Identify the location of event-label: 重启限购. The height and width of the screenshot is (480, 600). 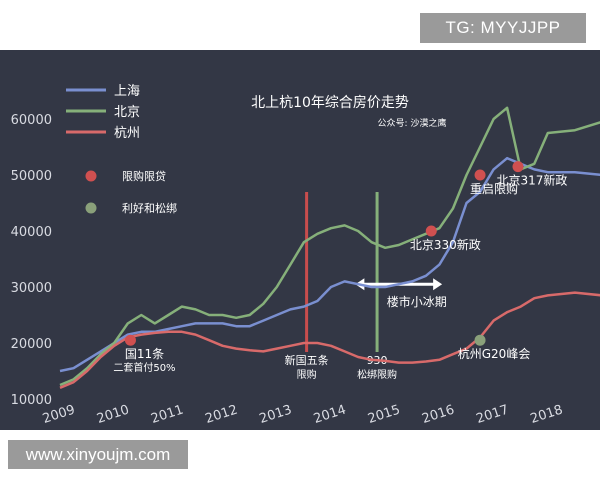
(494, 188).